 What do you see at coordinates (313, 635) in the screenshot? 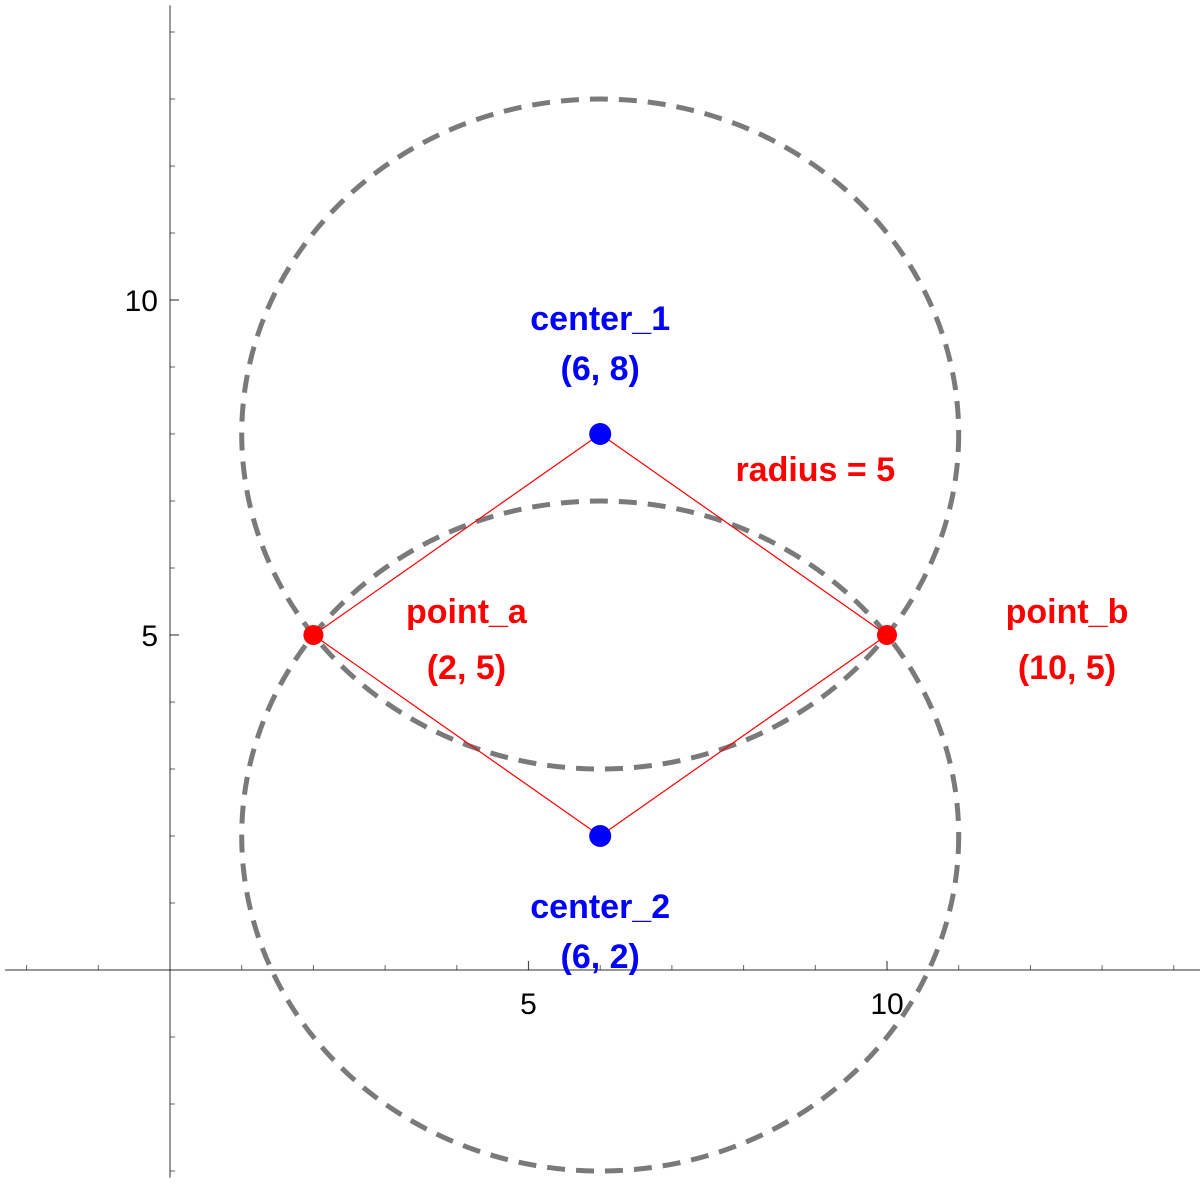
I see `point-a-marker` at bounding box center [313, 635].